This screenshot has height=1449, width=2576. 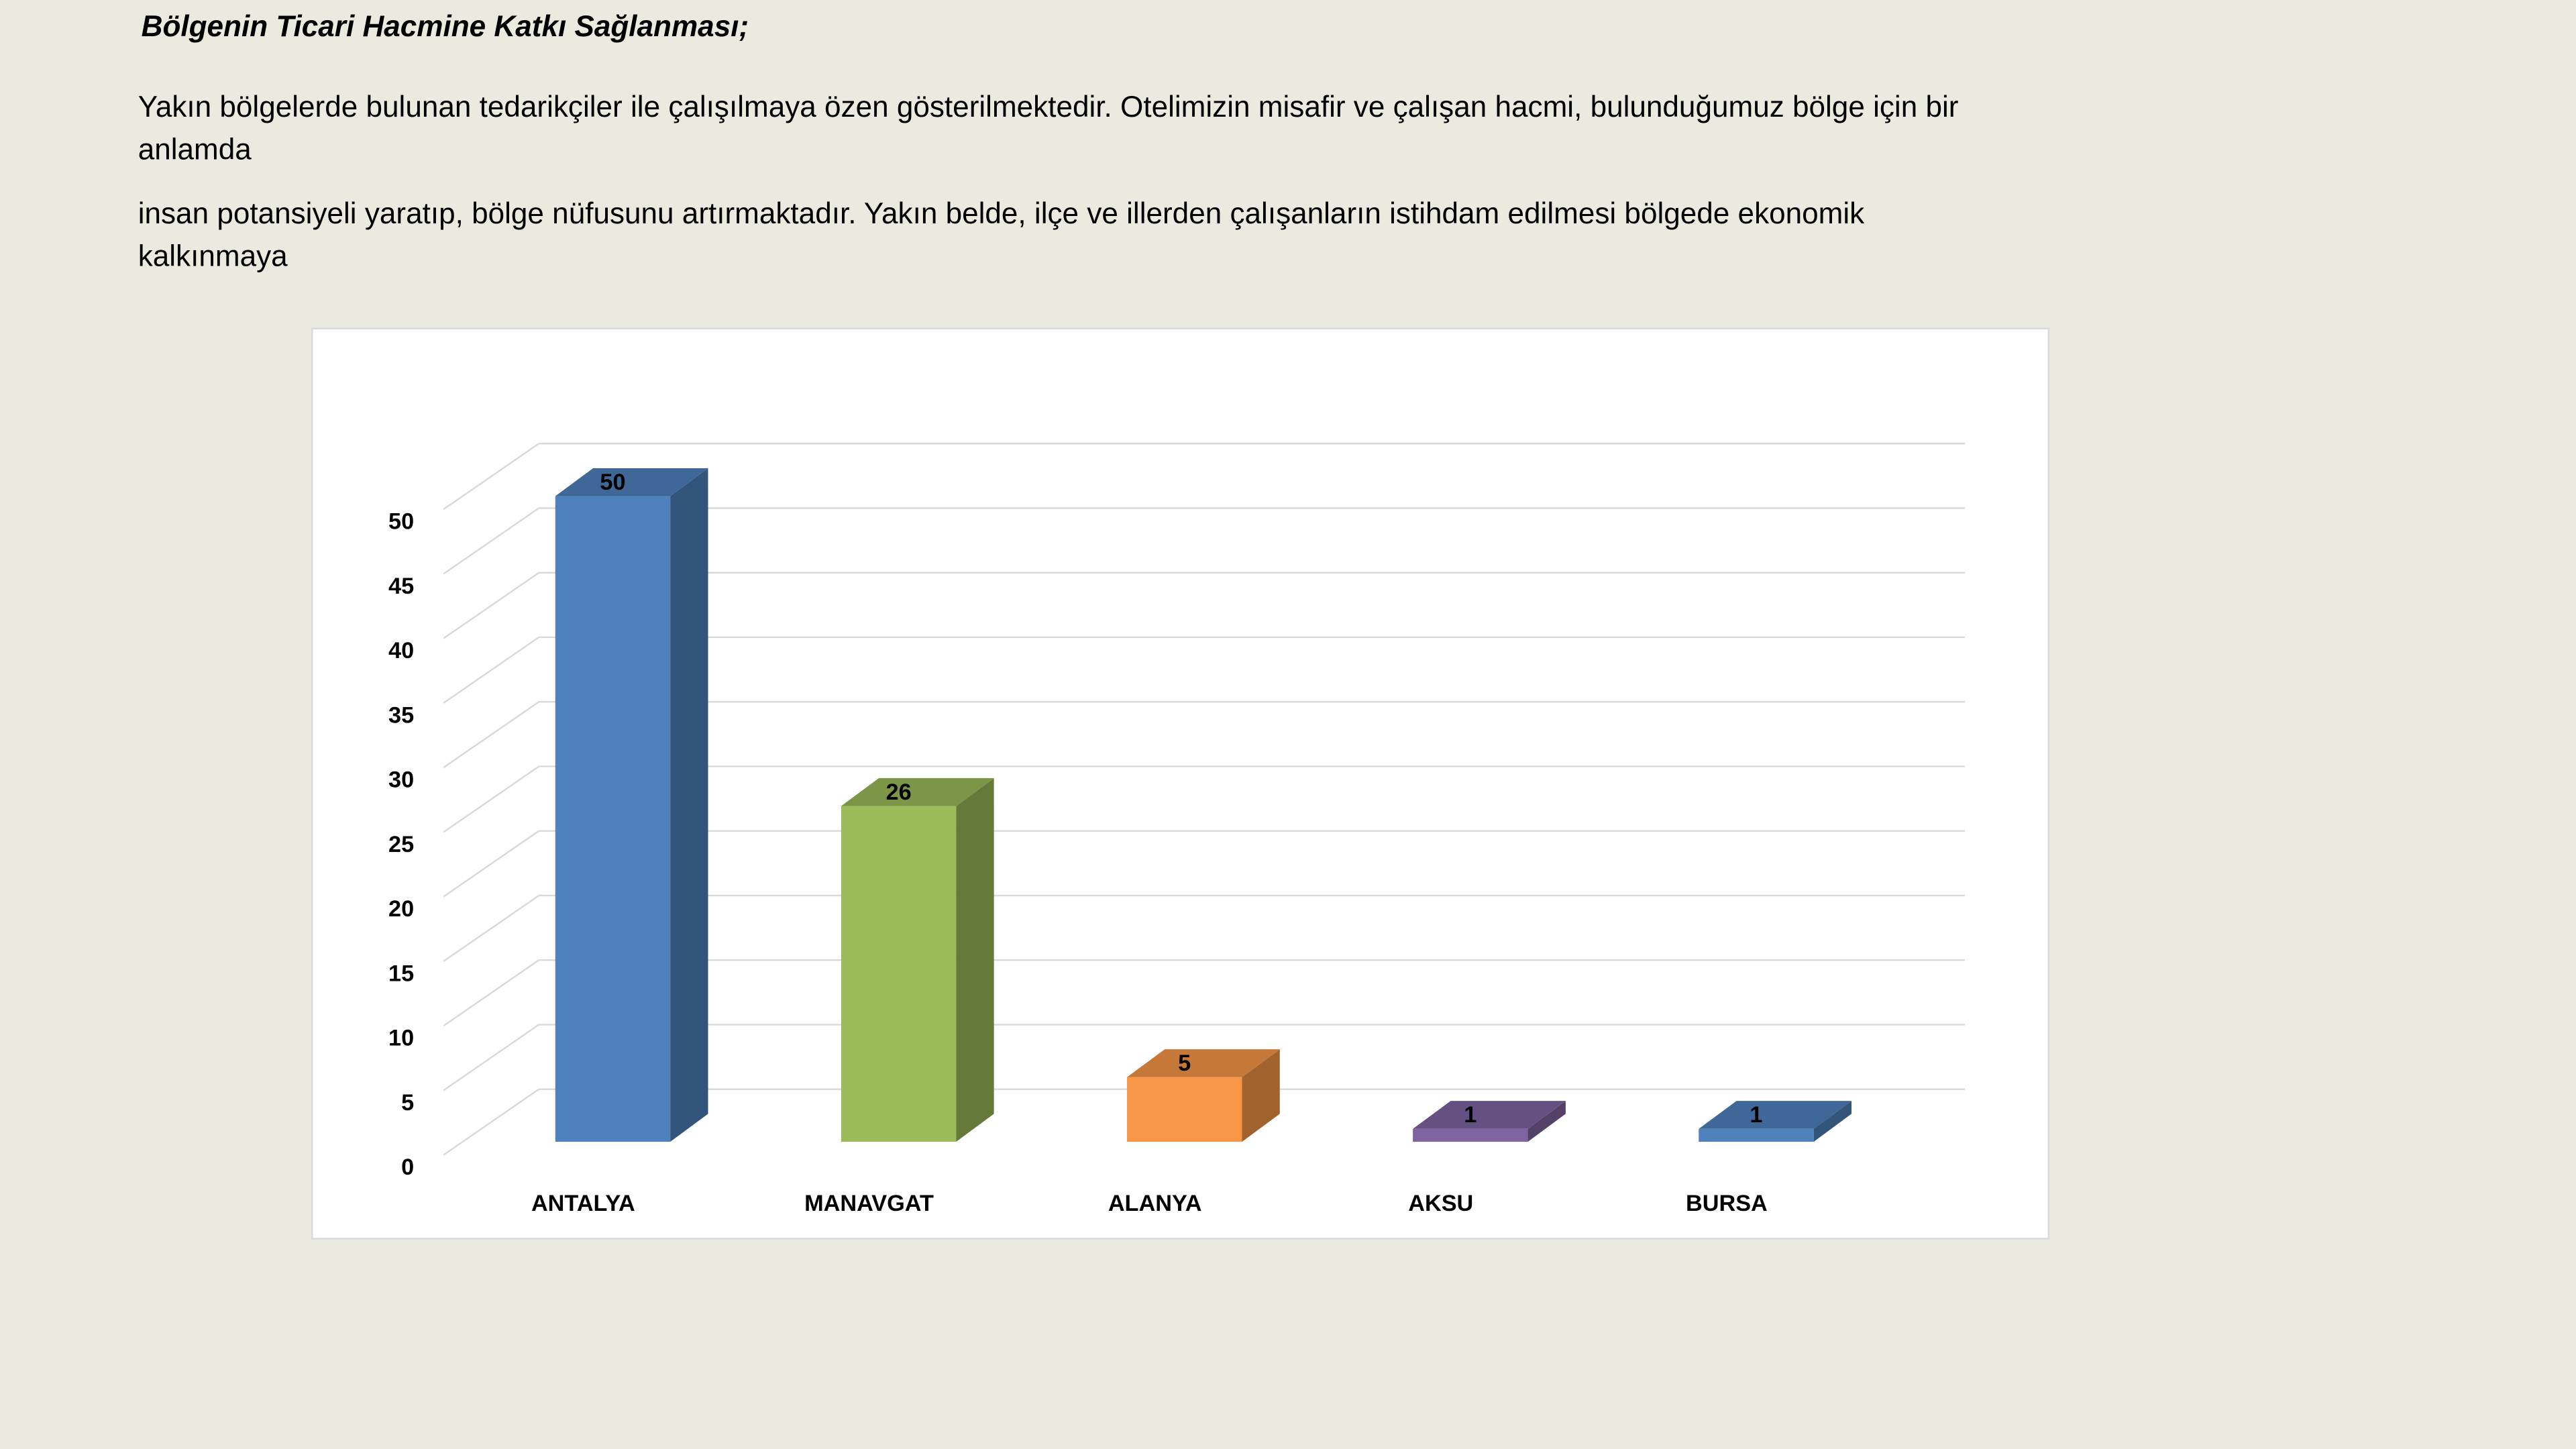 I want to click on value-label: 26, so click(x=899, y=792).